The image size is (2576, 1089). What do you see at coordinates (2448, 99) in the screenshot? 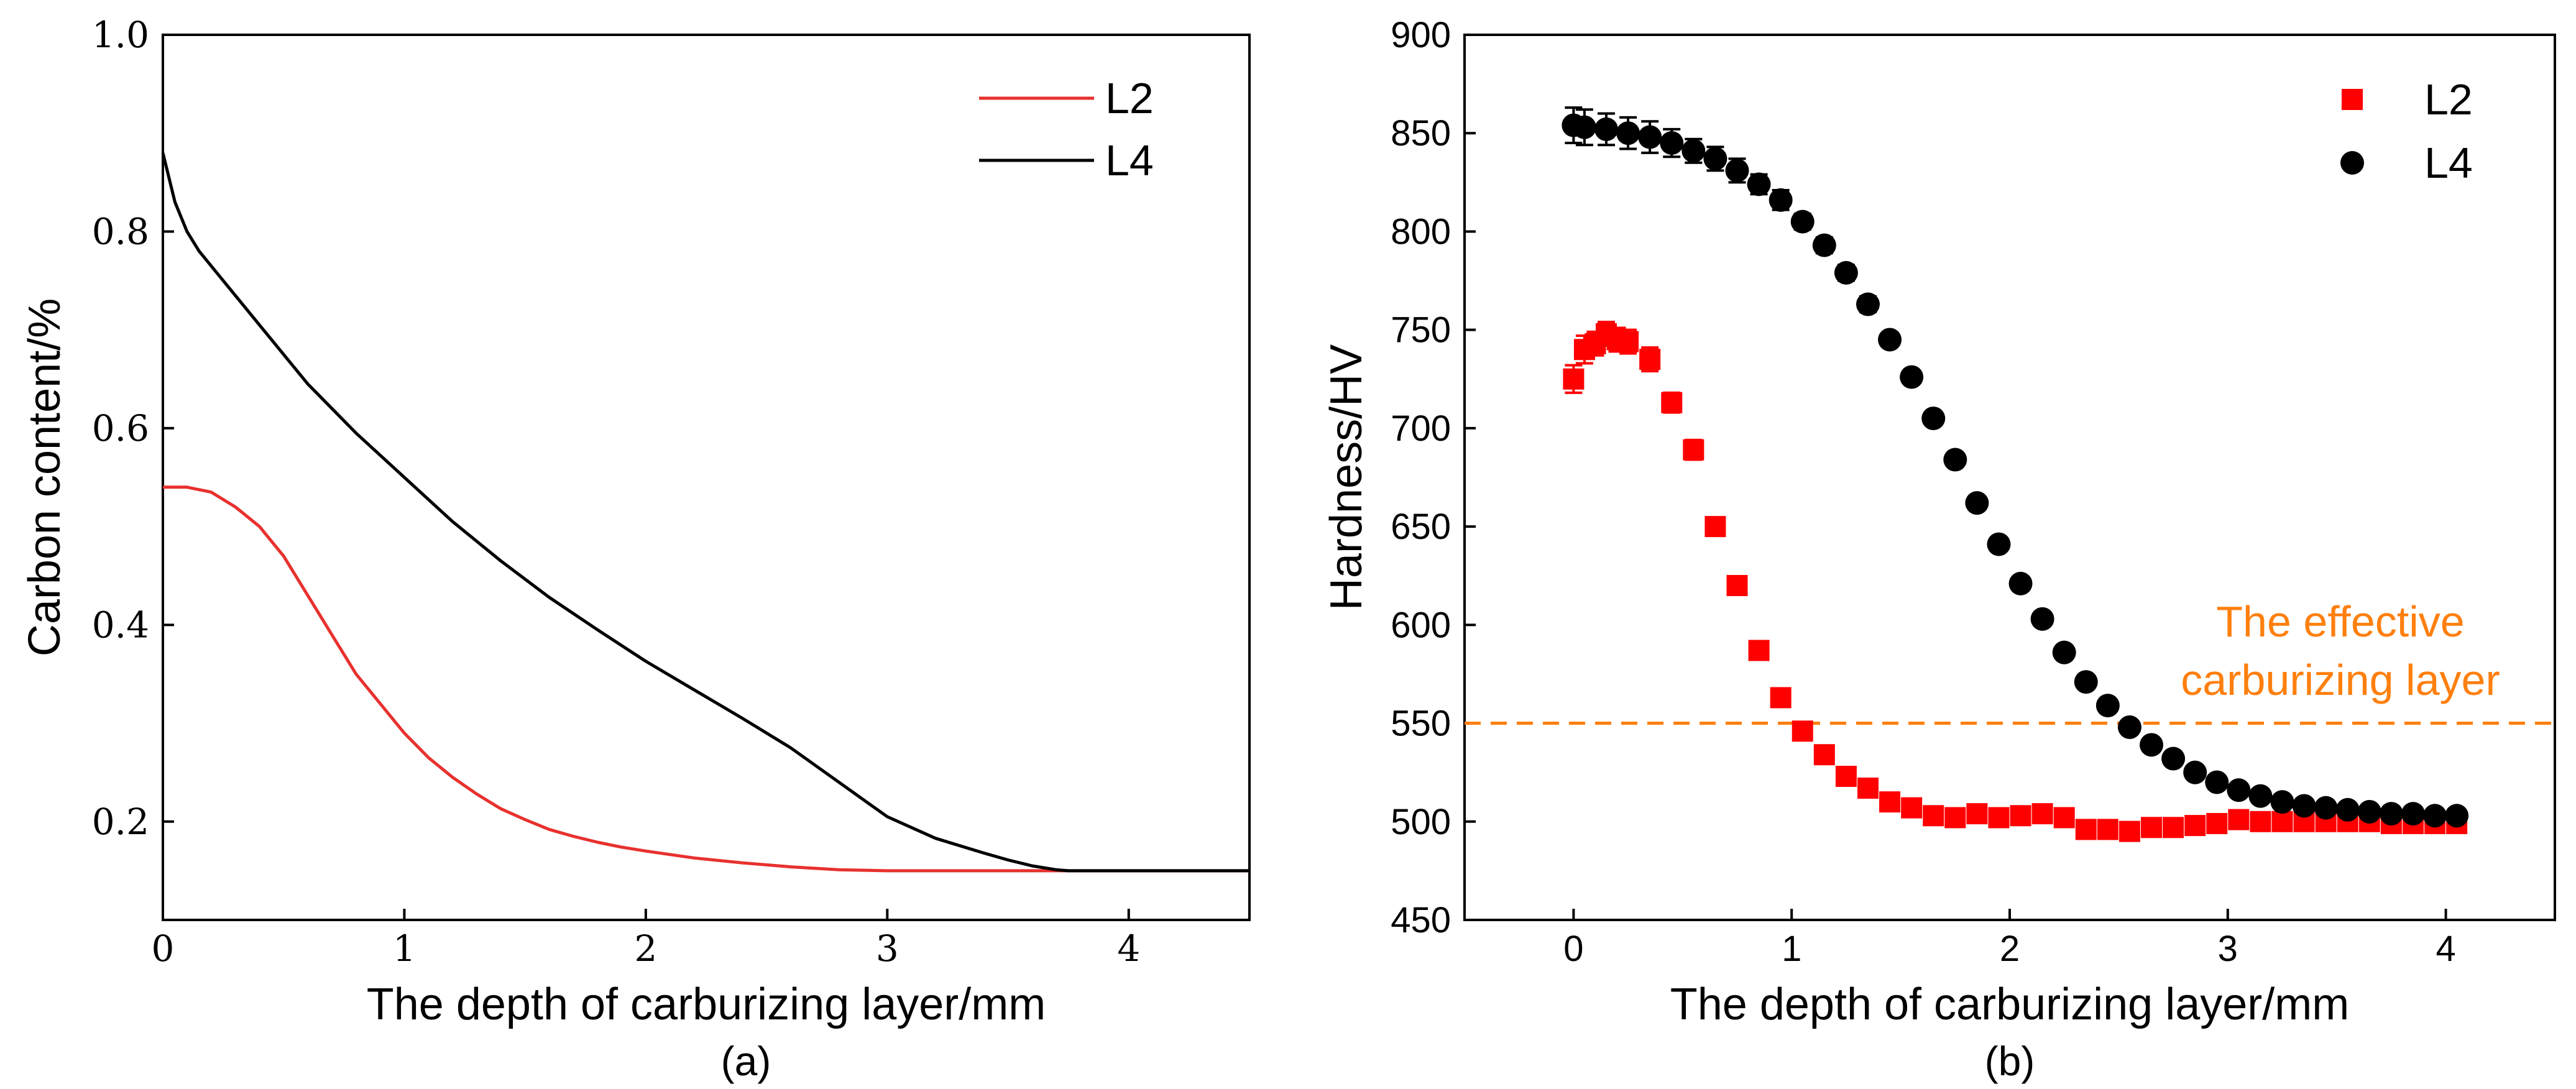
I see `panel-b-legend-label-l2: L2` at bounding box center [2448, 99].